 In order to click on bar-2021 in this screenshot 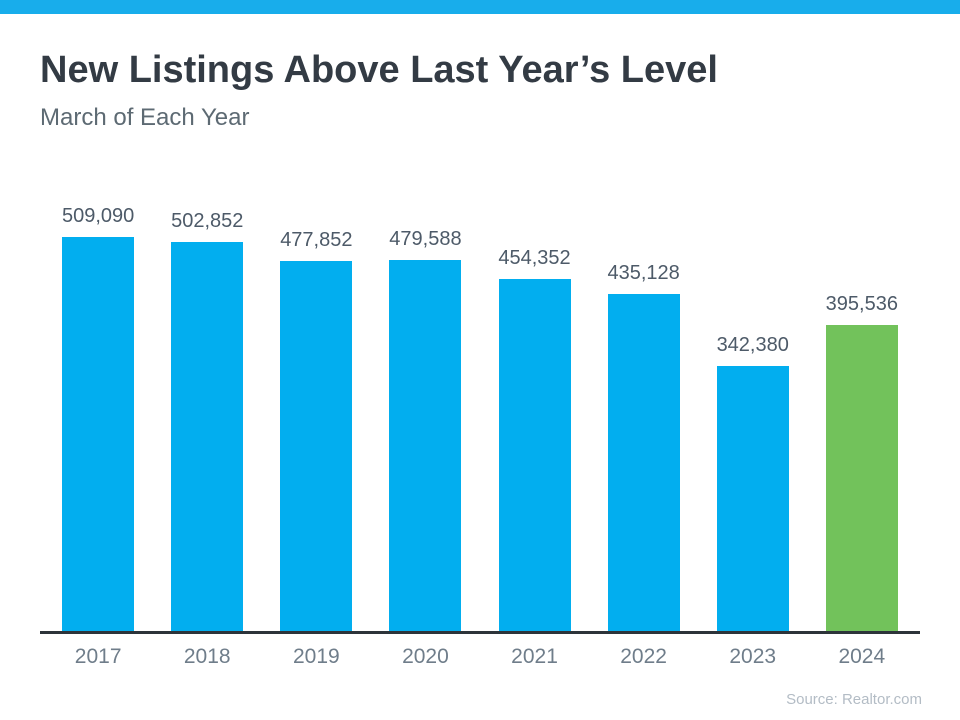, I will do `click(534, 455)`.